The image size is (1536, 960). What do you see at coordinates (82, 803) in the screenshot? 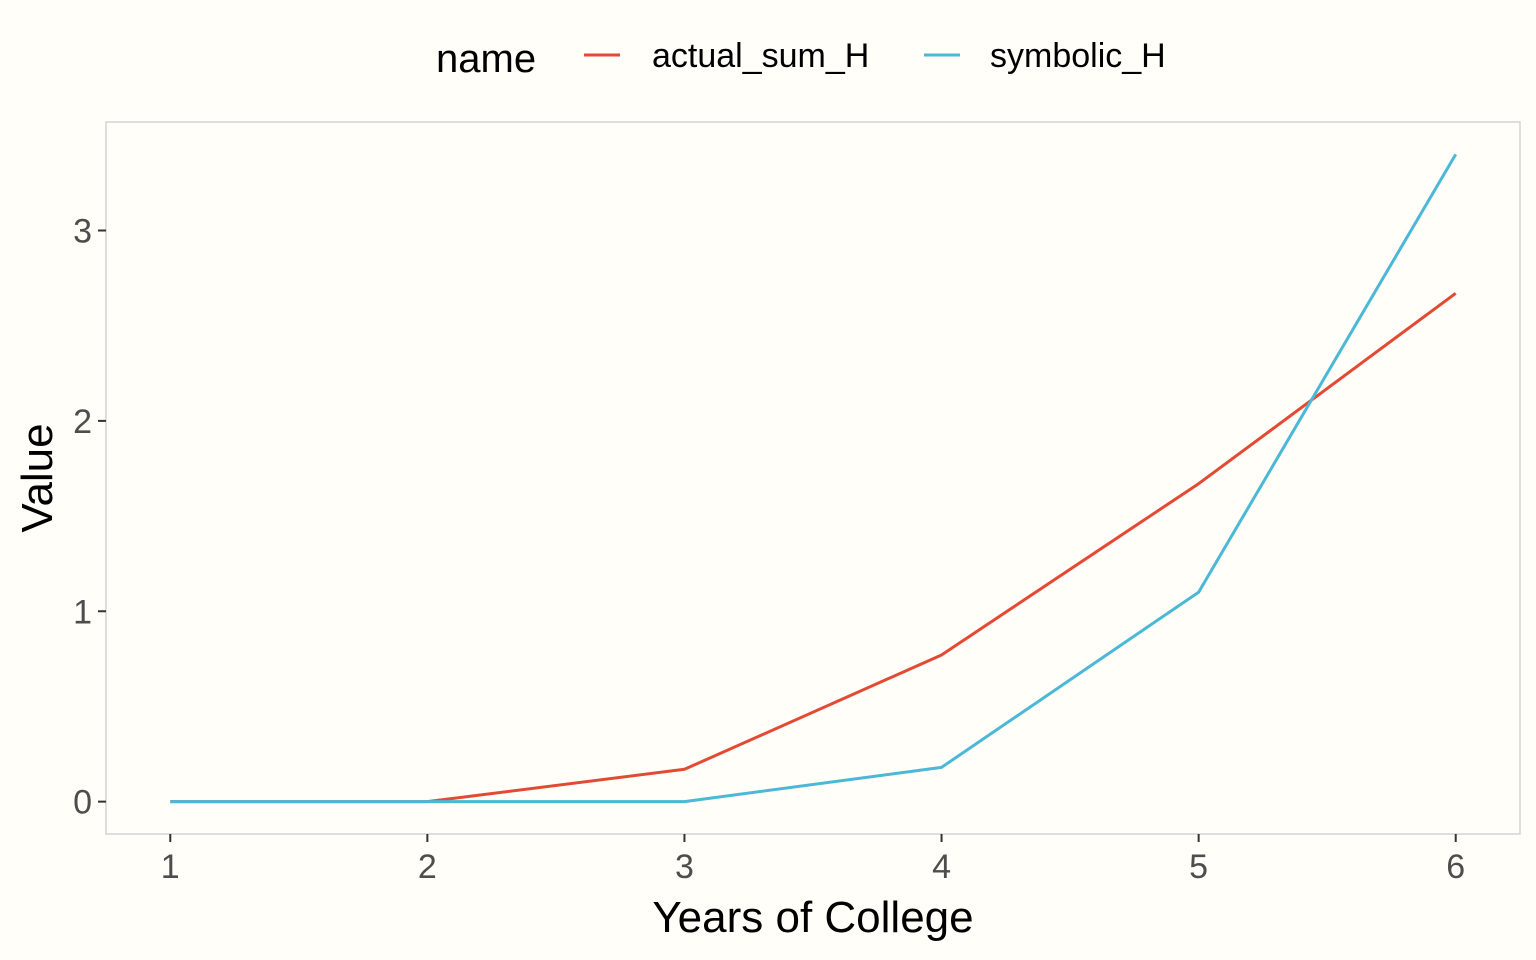
I see `y-tick-label: 0` at bounding box center [82, 803].